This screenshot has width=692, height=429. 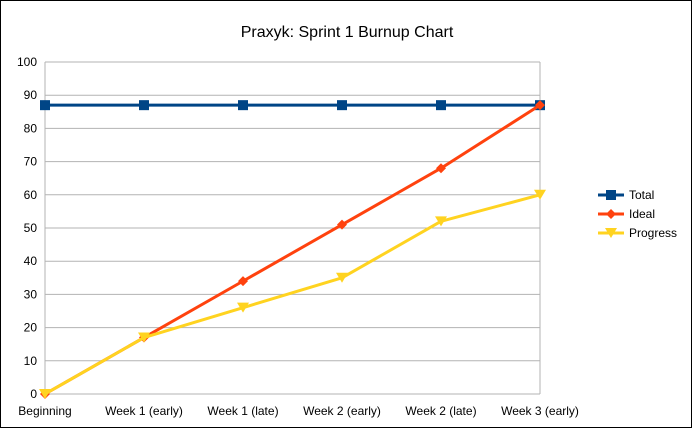 What do you see at coordinates (31, 228) in the screenshot?
I see `y-tick-label: 50` at bounding box center [31, 228].